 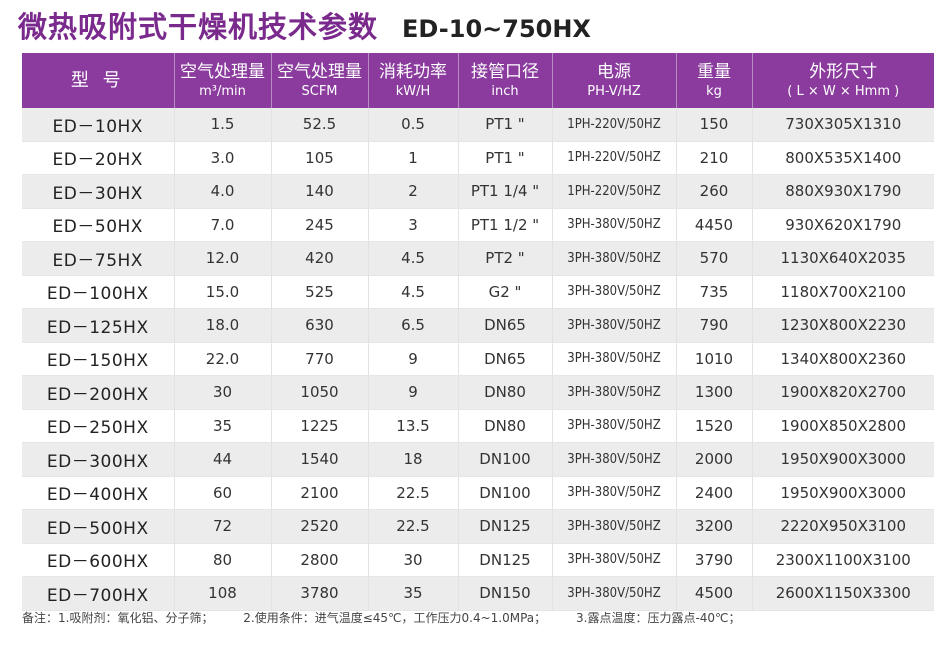 I want to click on cell-air-flow-scfm: 245, so click(x=319, y=225).